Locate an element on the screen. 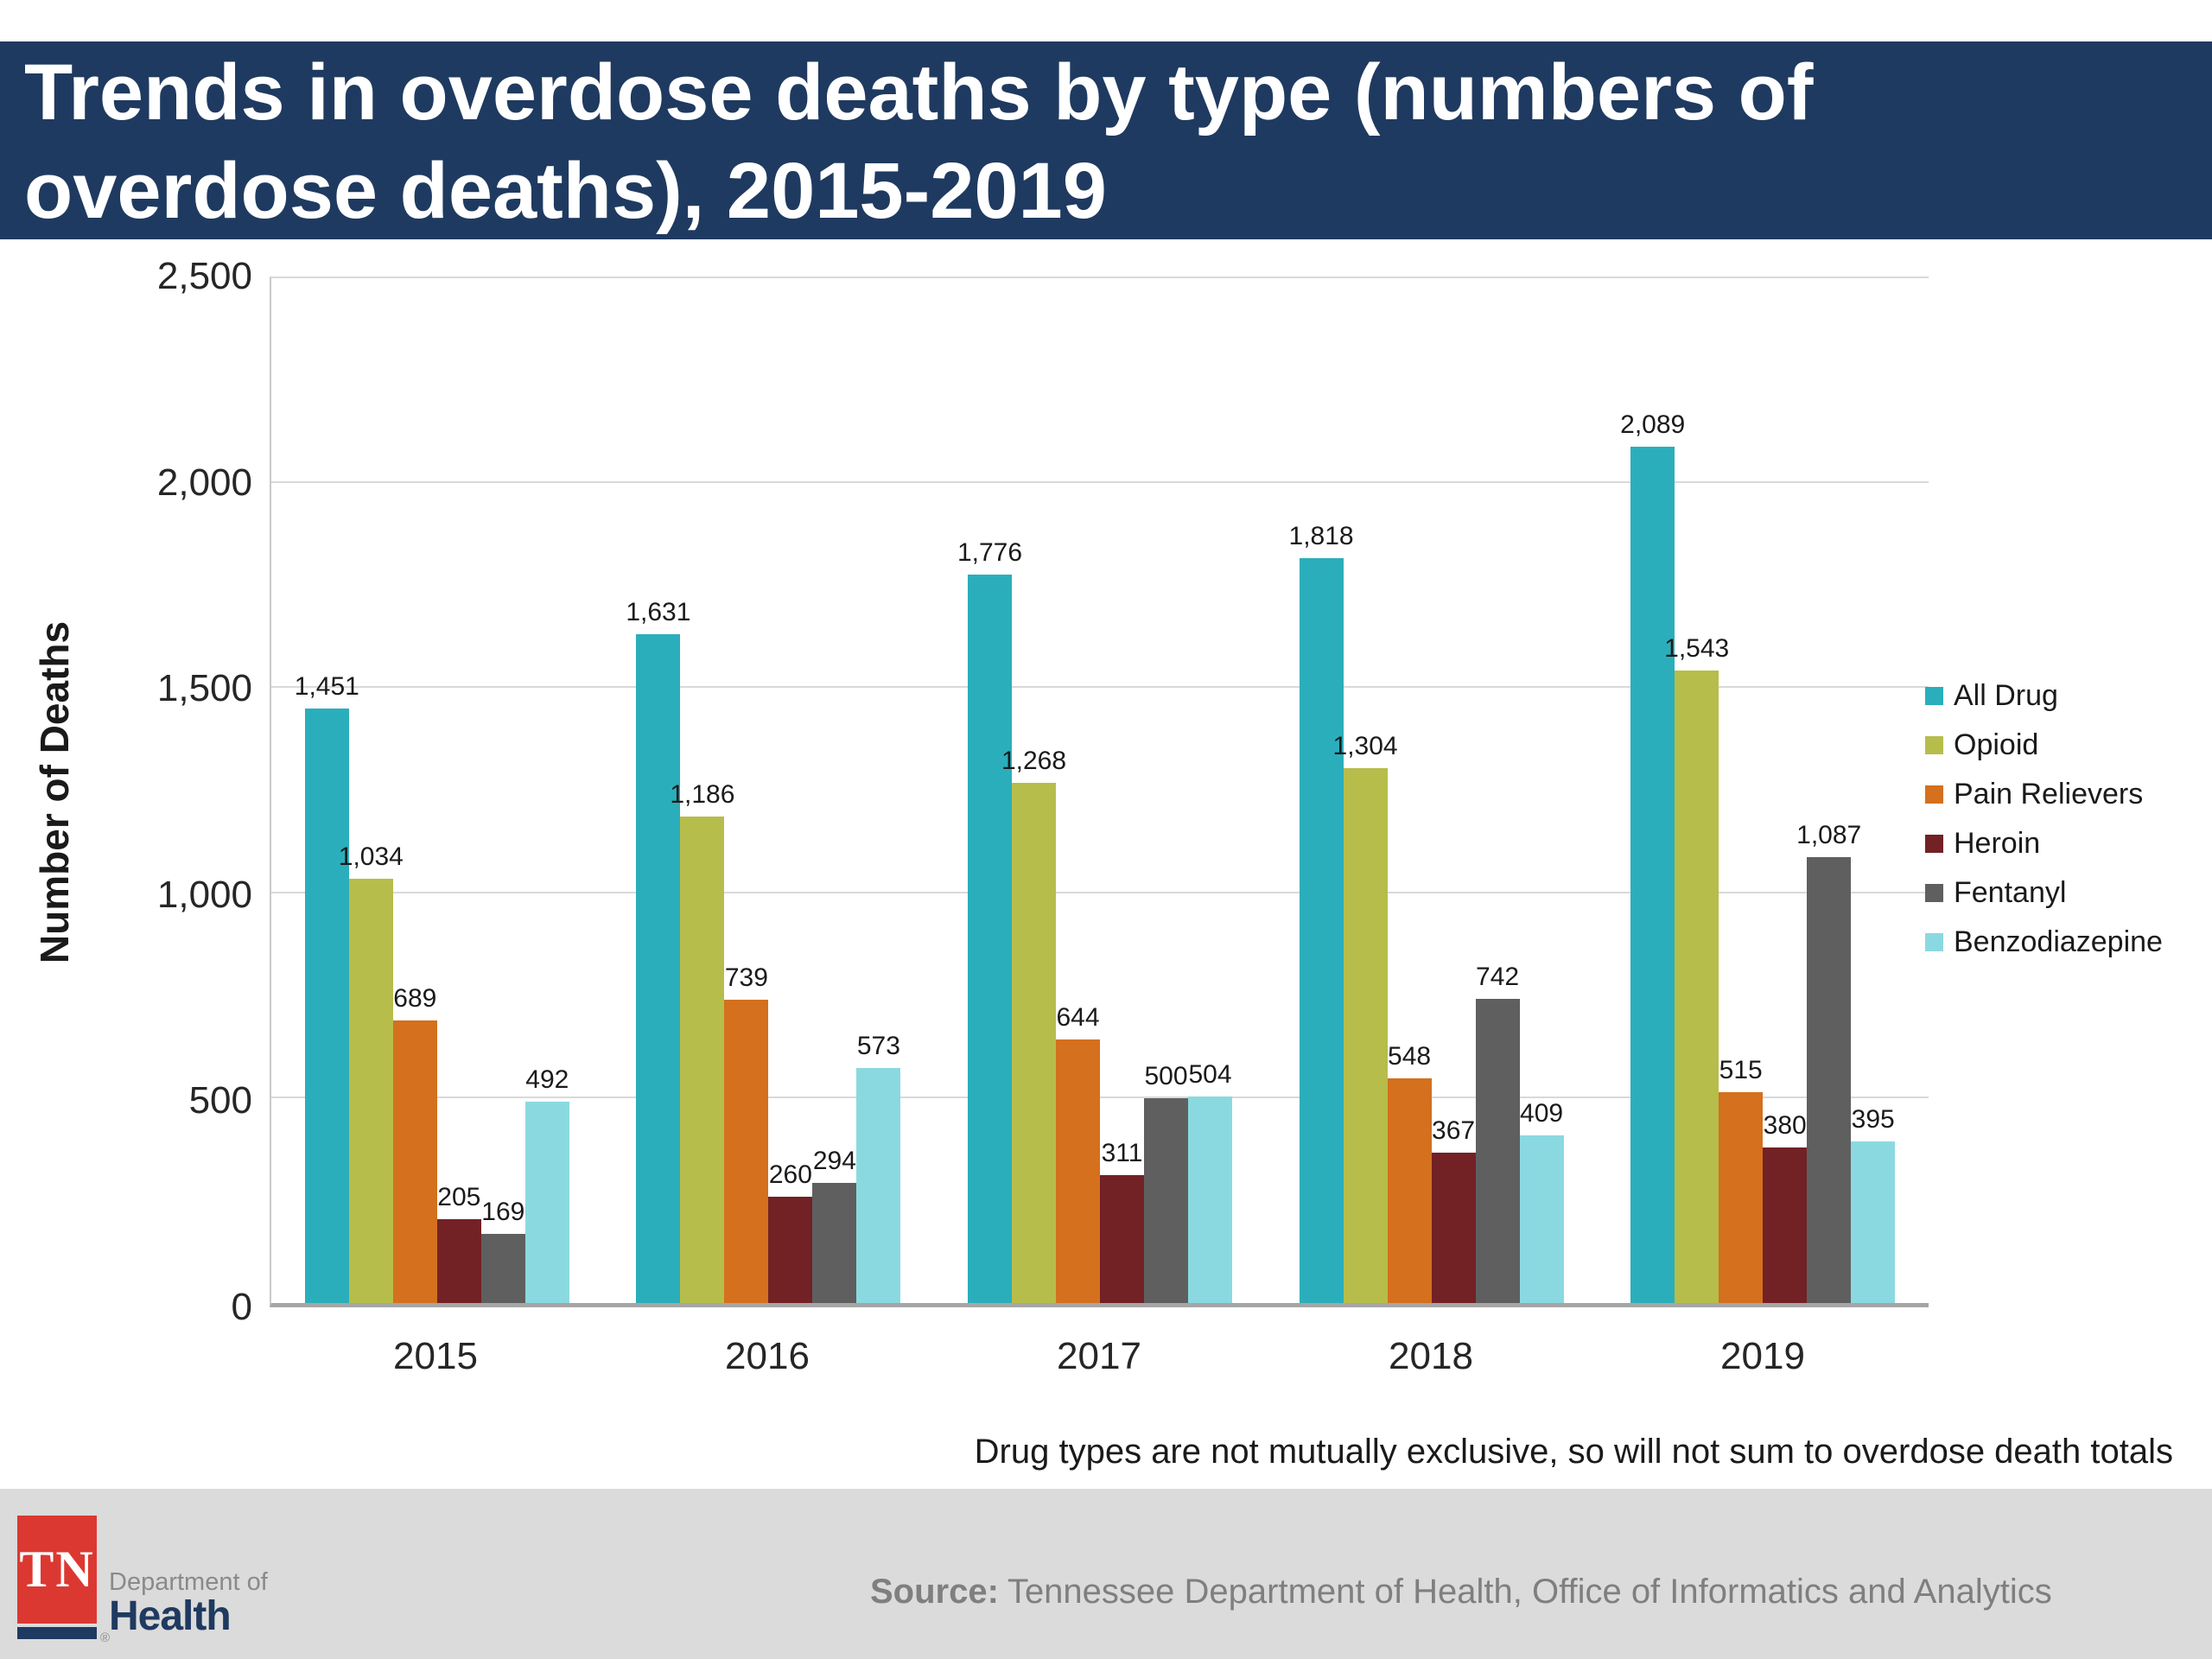  bar-value-label: 395 is located at coordinates (1873, 1119).